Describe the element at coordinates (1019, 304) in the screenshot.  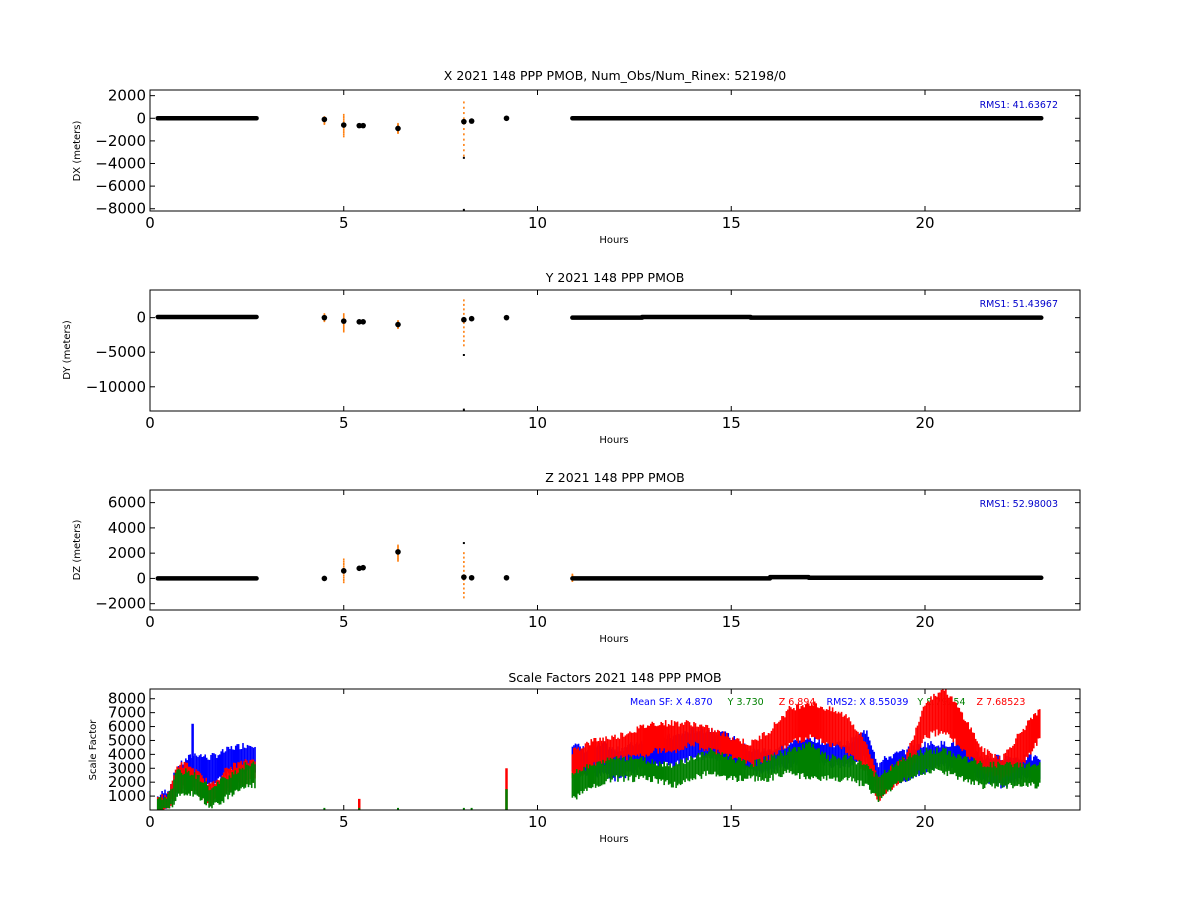
I see `panel-dy-rms: RMS1: 51.43967` at that location.